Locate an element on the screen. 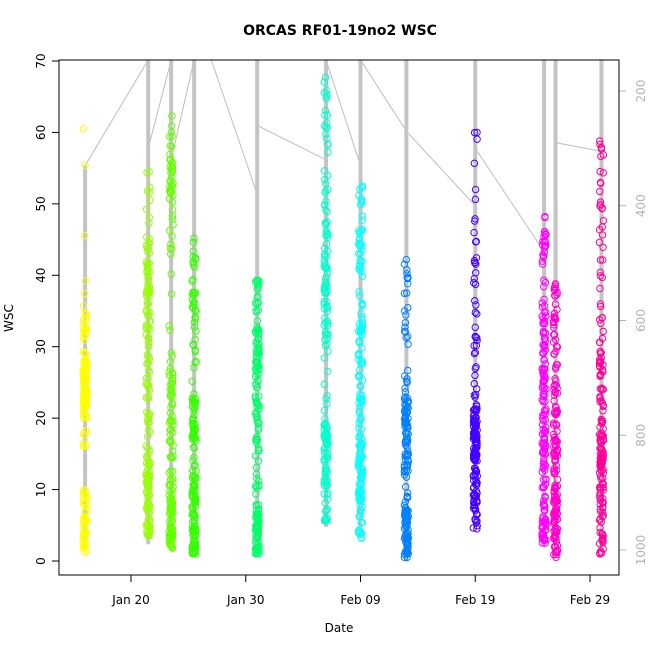  chart-title: ORCAS RF01-19no2 WSC is located at coordinates (340, 31).